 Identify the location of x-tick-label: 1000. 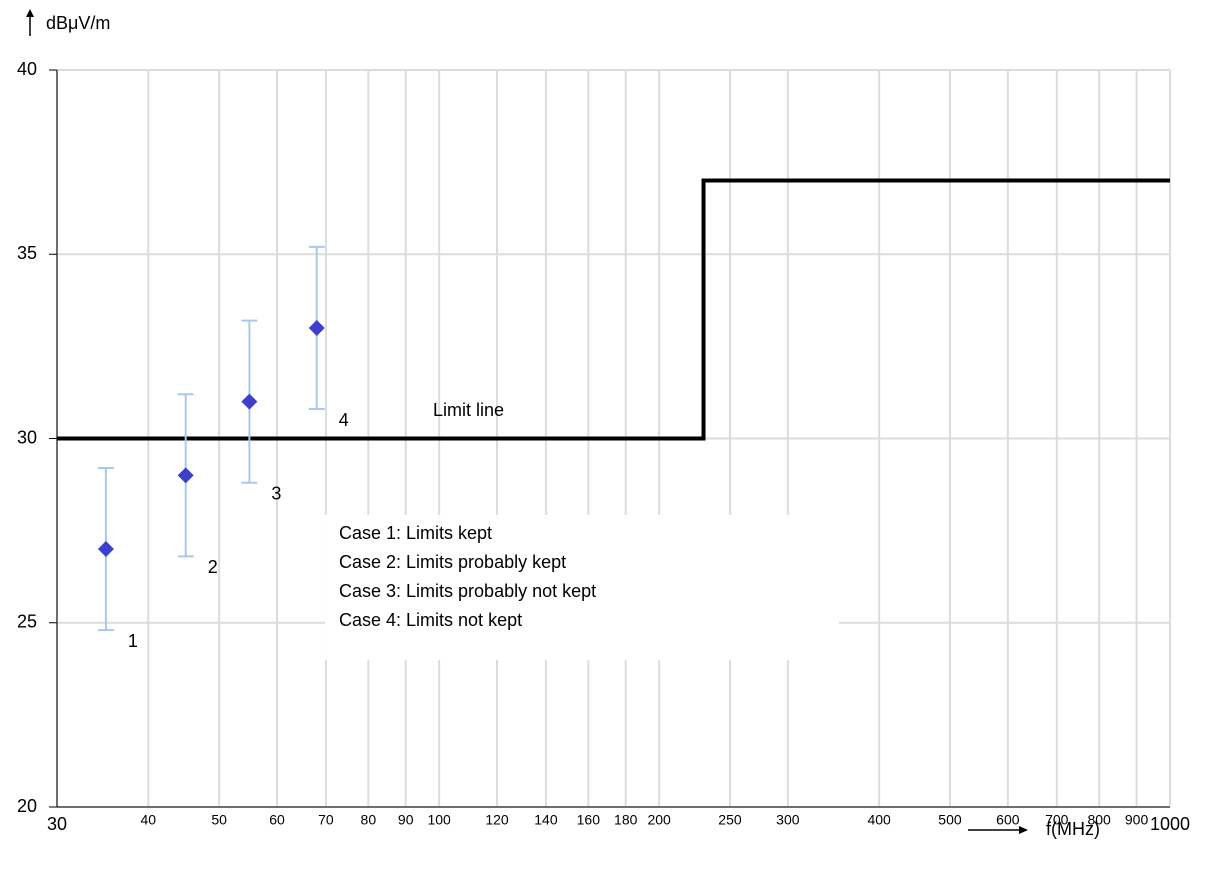
(1170, 824).